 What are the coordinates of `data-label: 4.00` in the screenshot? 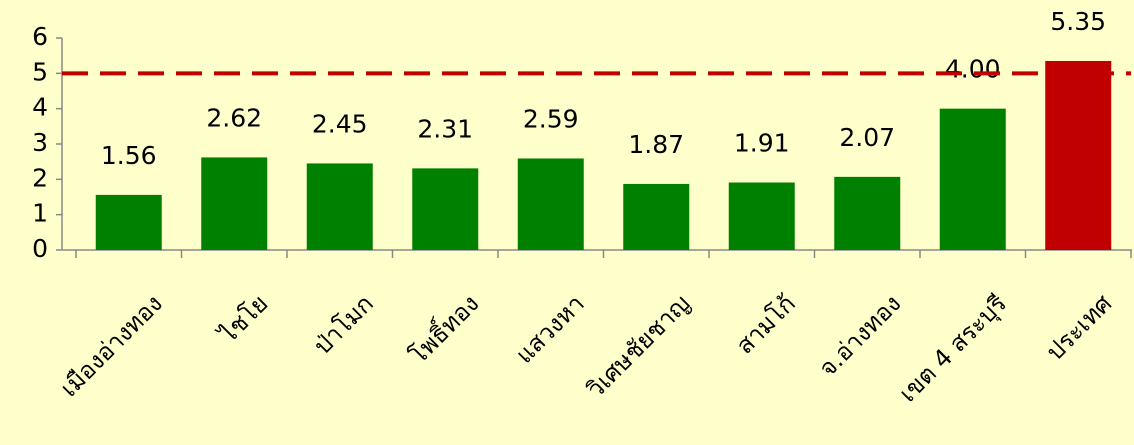 It's located at (973, 69).